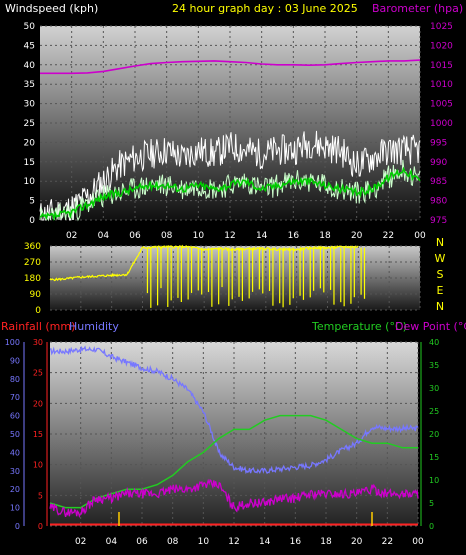 This screenshot has height=555, width=466. What do you see at coordinates (38, 326) in the screenshot?
I see `rain-title: Rainfall (mm)` at bounding box center [38, 326].